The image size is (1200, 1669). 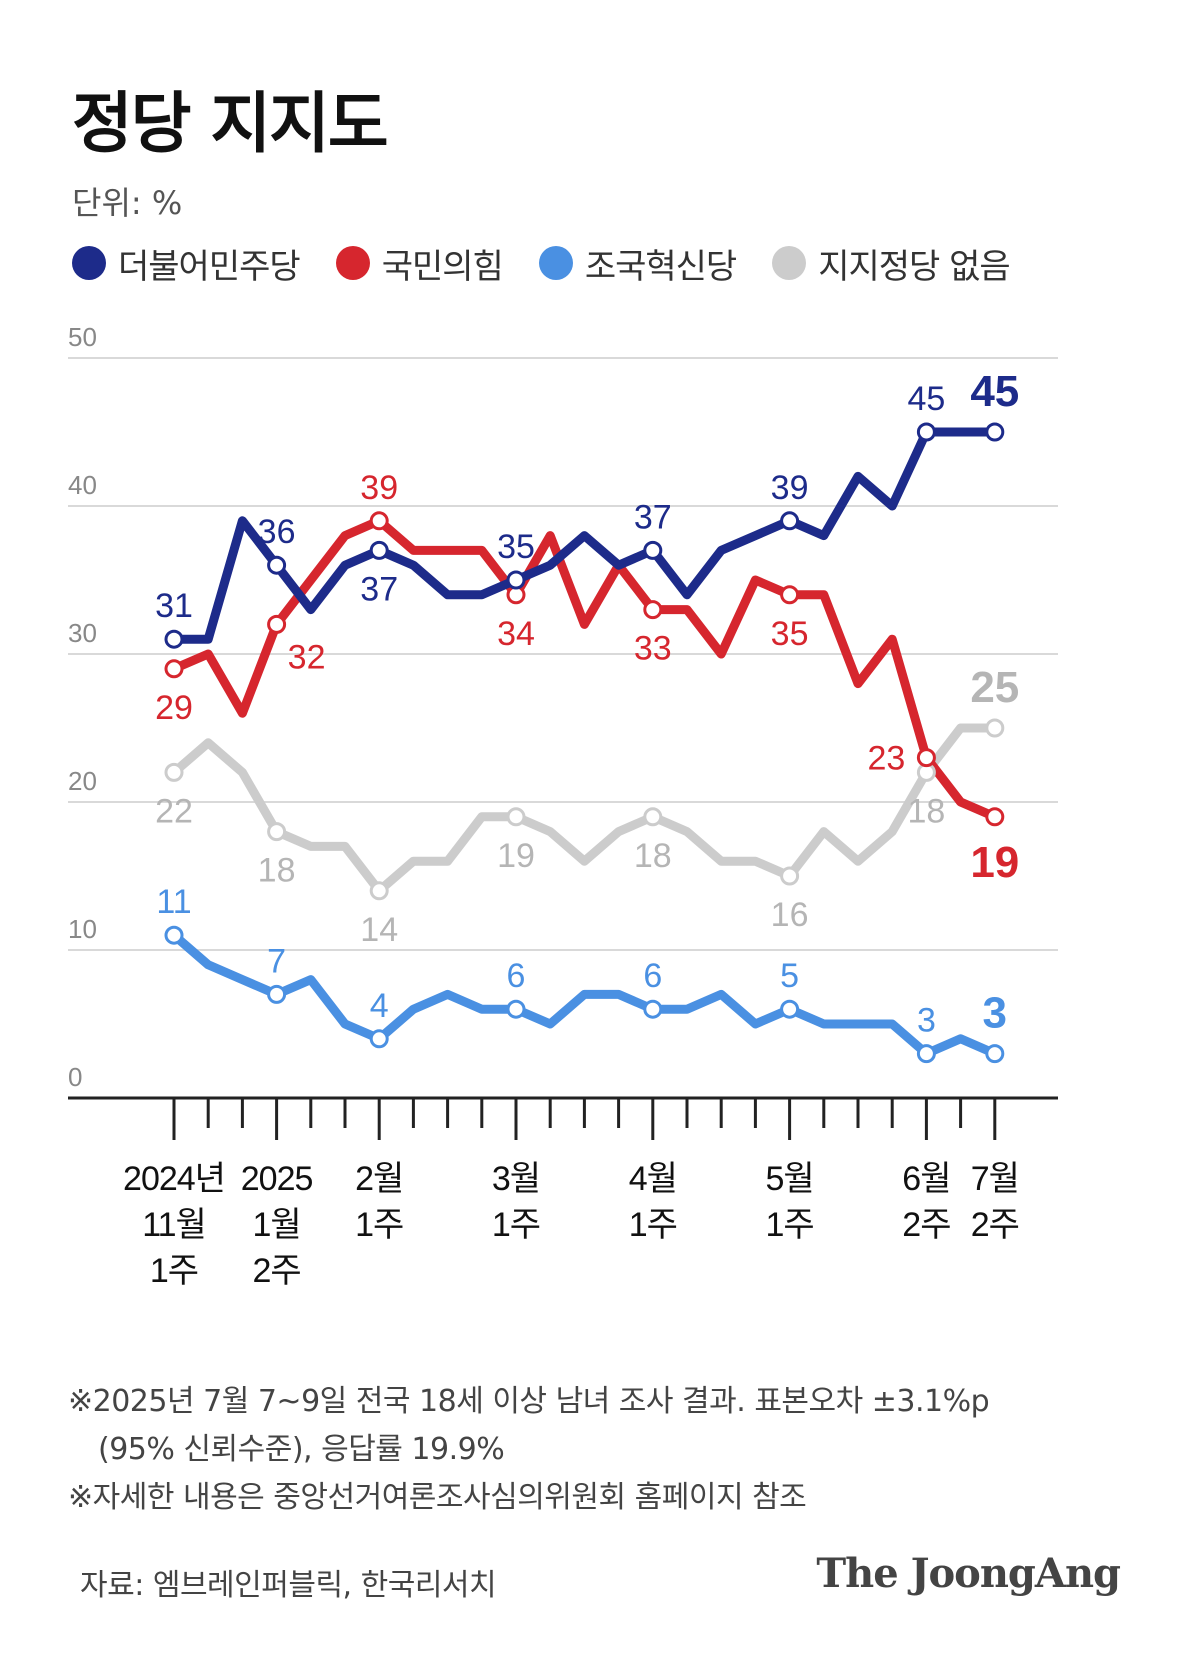 I want to click on data-label: 22, so click(x=174, y=811).